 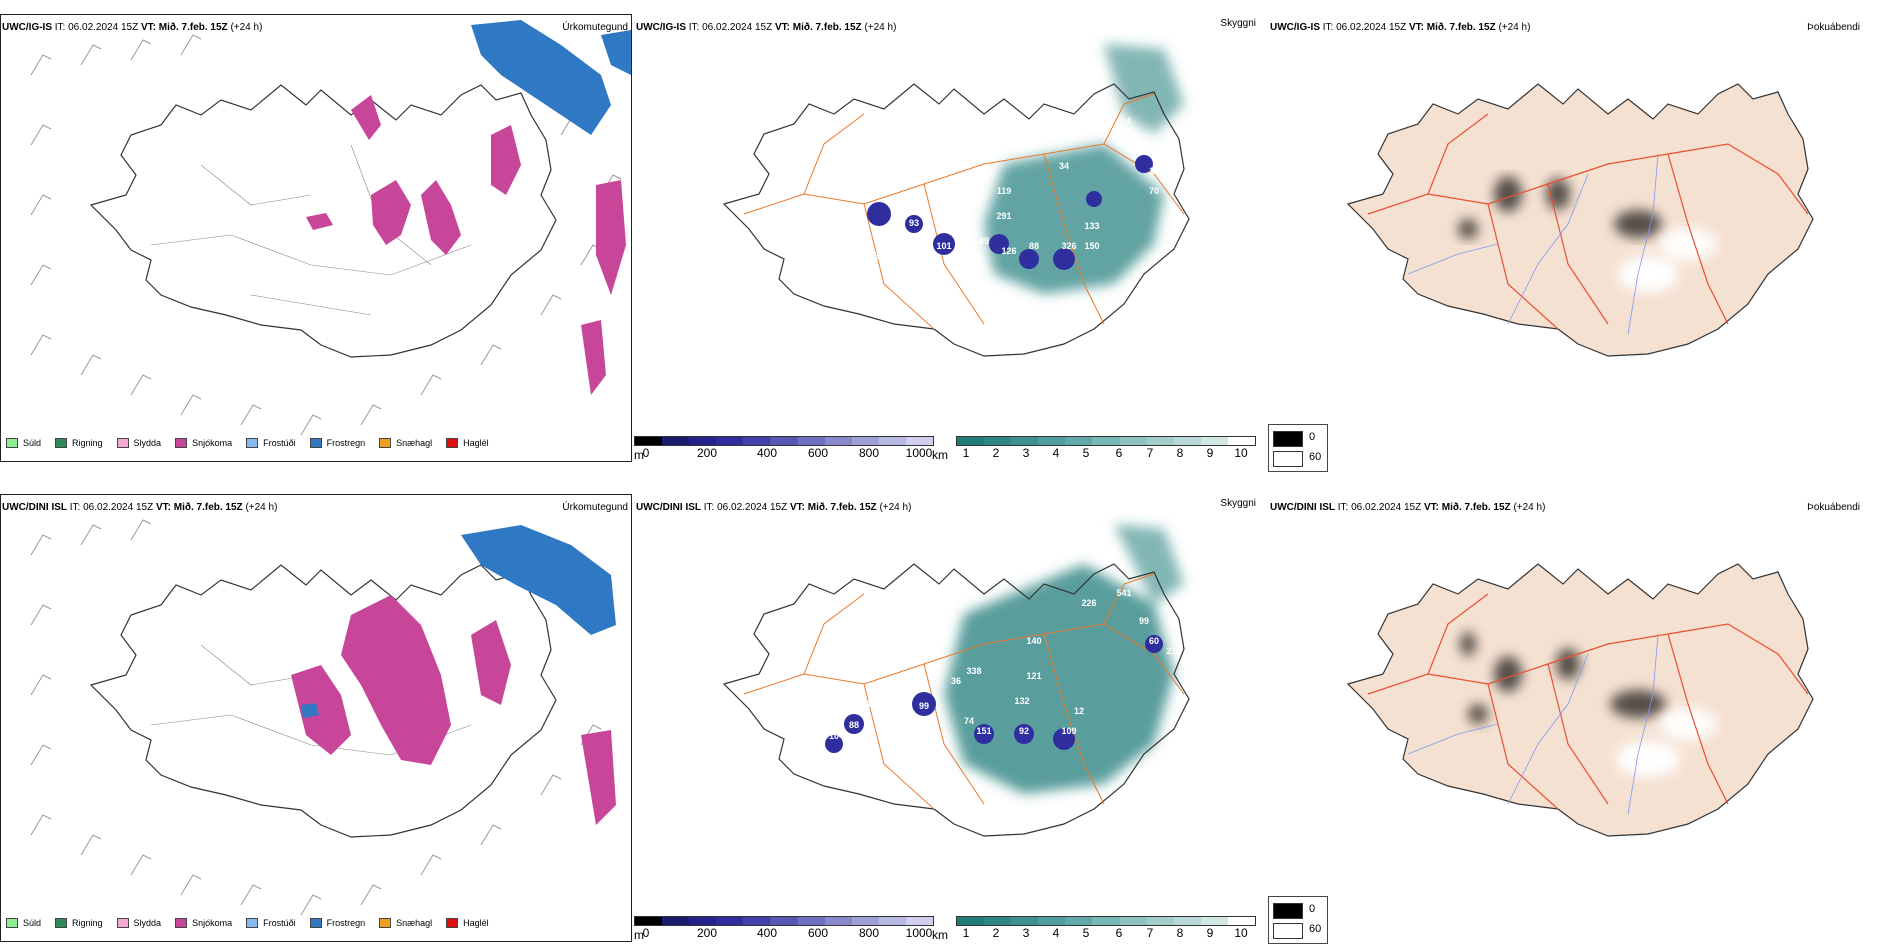 I want to click on svg-text: 133, so click(x=1091, y=226).